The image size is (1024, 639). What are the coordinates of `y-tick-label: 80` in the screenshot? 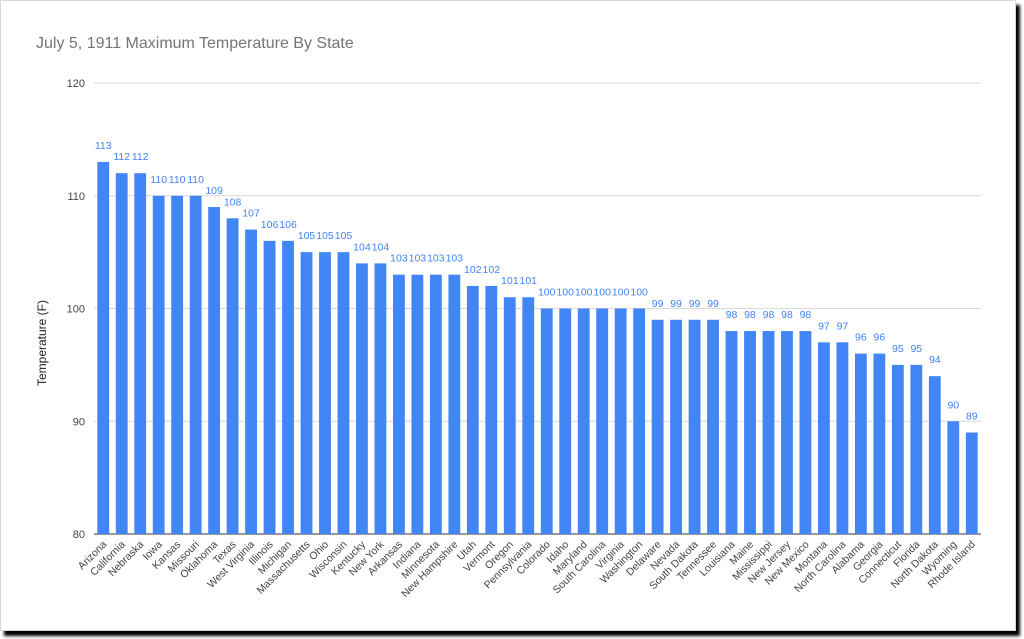 It's located at (79, 535).